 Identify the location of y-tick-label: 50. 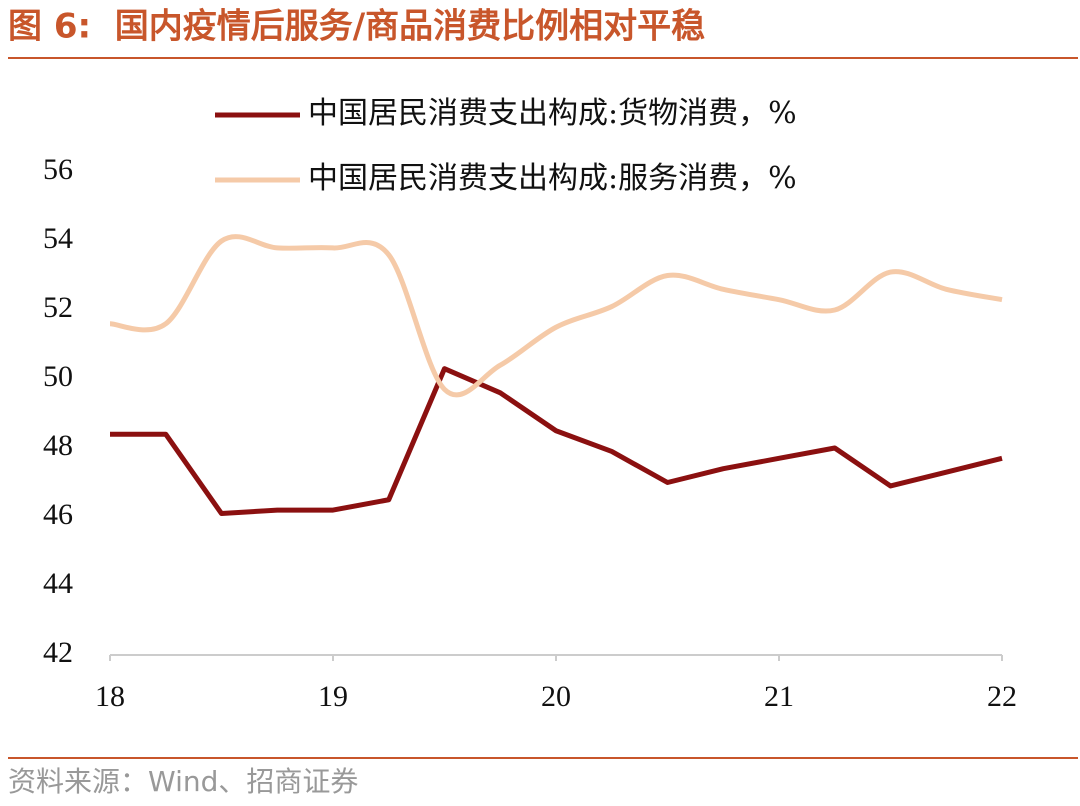
(58, 376).